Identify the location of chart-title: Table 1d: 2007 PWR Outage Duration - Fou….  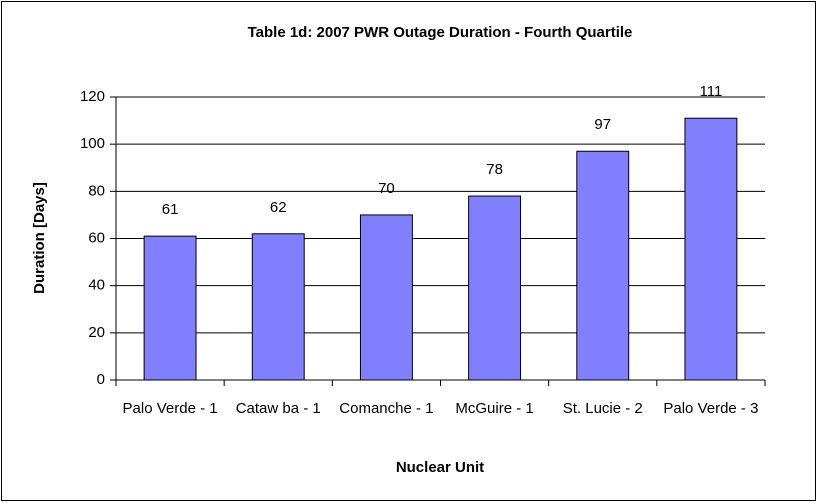
(440, 32).